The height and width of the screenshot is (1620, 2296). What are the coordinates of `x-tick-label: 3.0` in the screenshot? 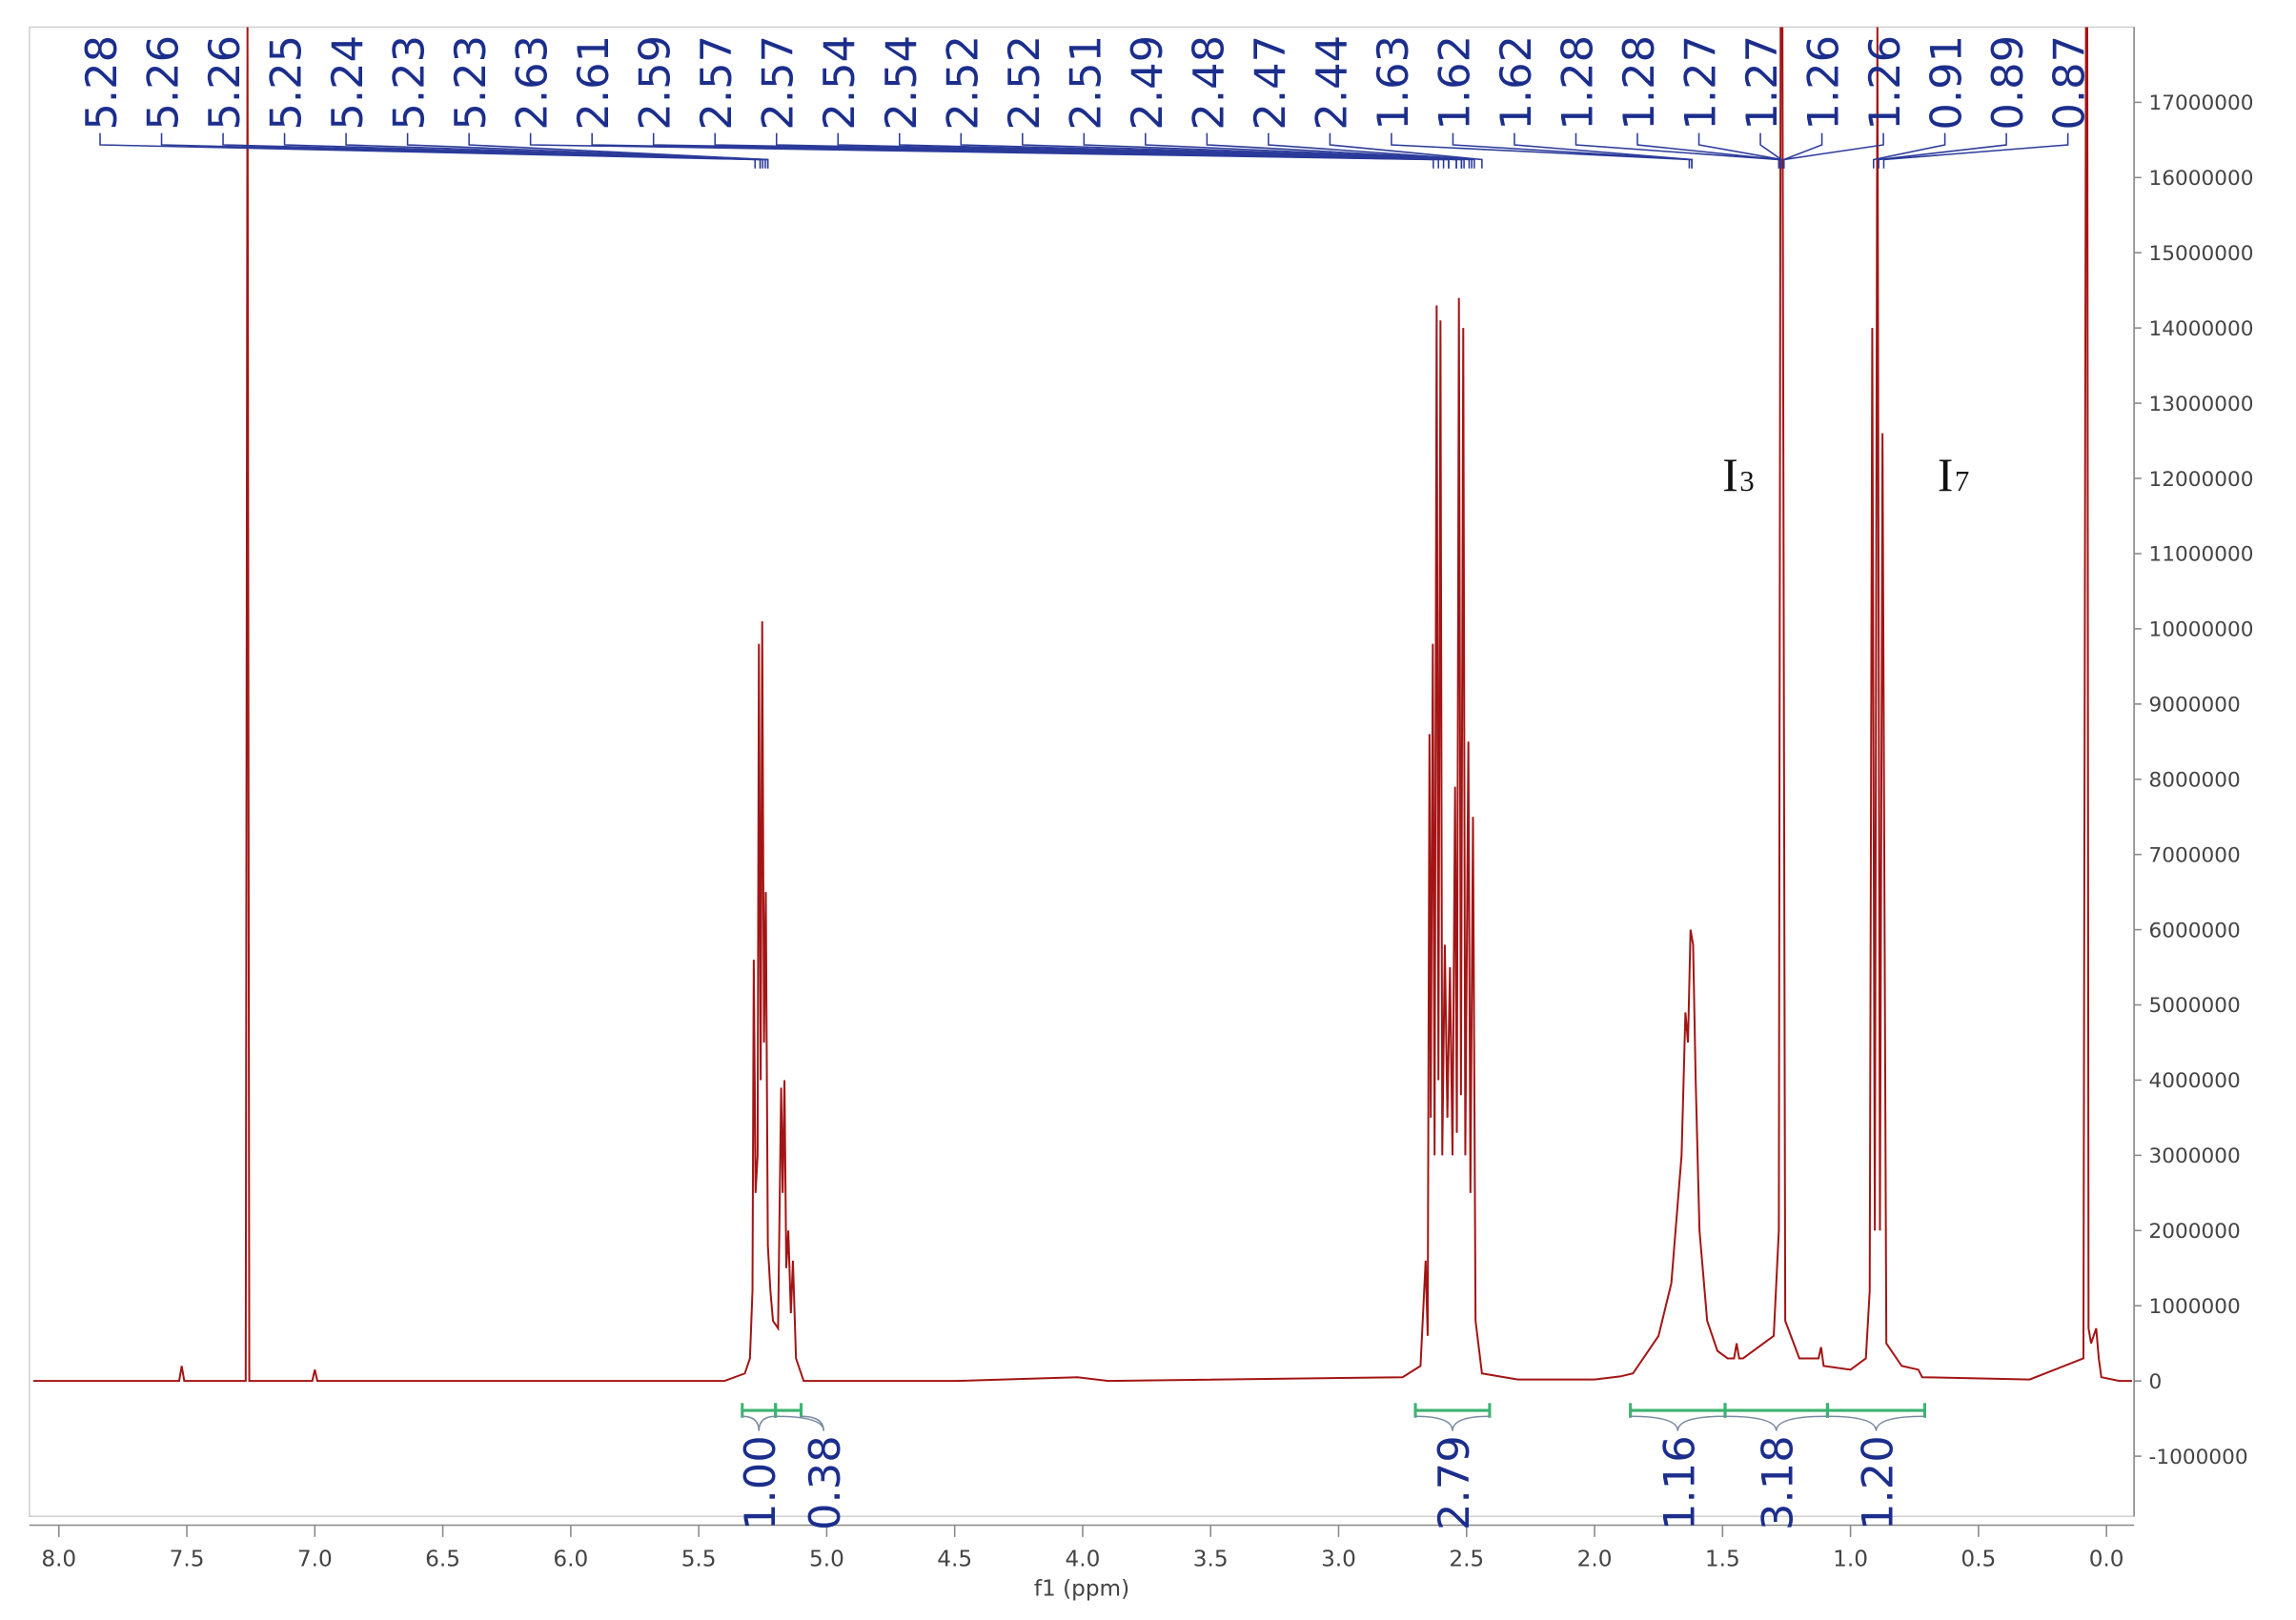 It's located at (1338, 1560).